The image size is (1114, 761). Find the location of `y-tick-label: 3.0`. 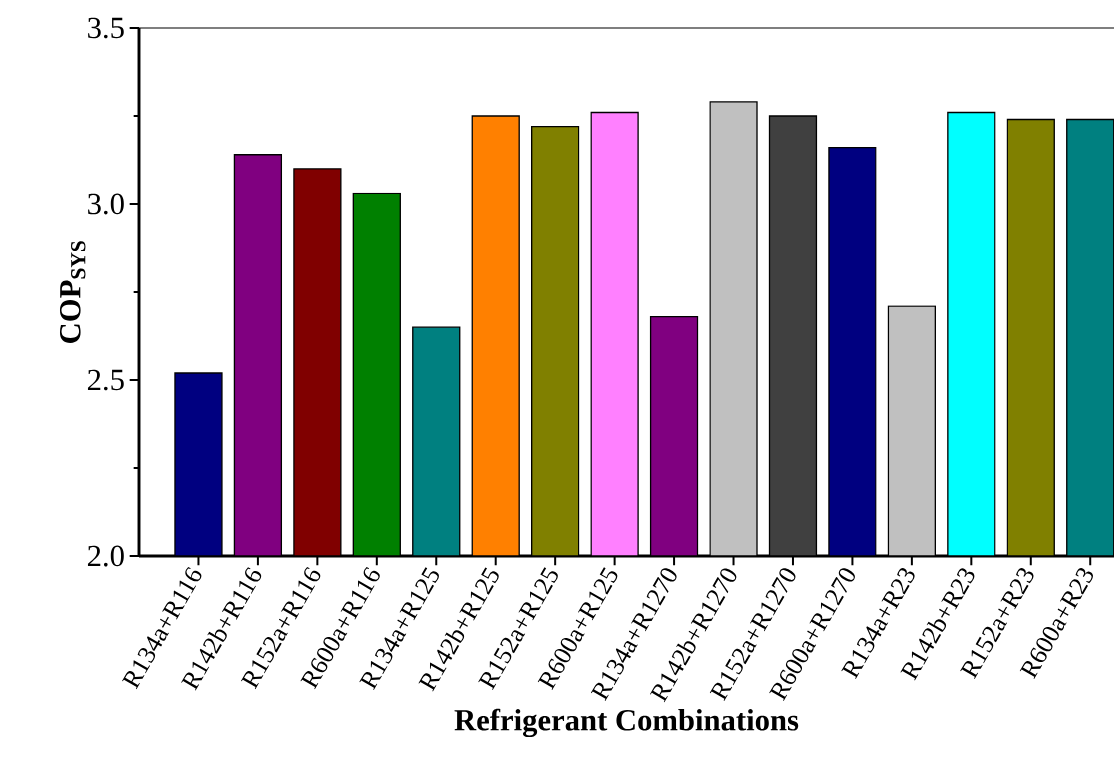

y-tick-label: 3.0 is located at coordinates (106, 204).